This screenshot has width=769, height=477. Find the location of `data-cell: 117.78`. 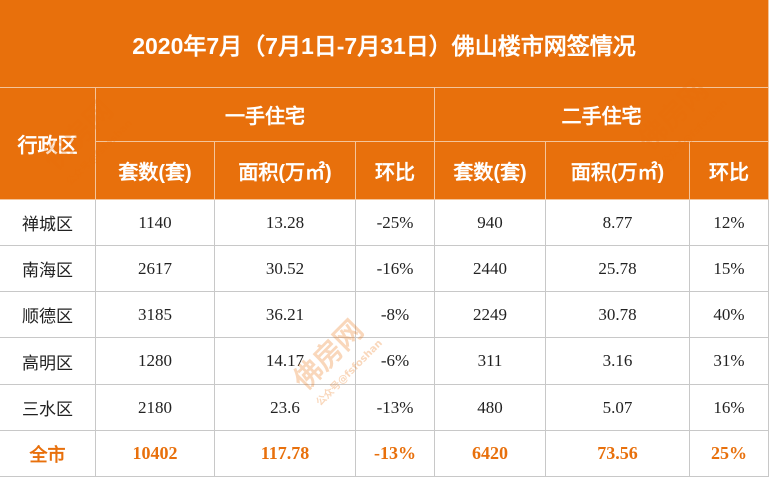

data-cell: 117.78 is located at coordinates (285, 454).